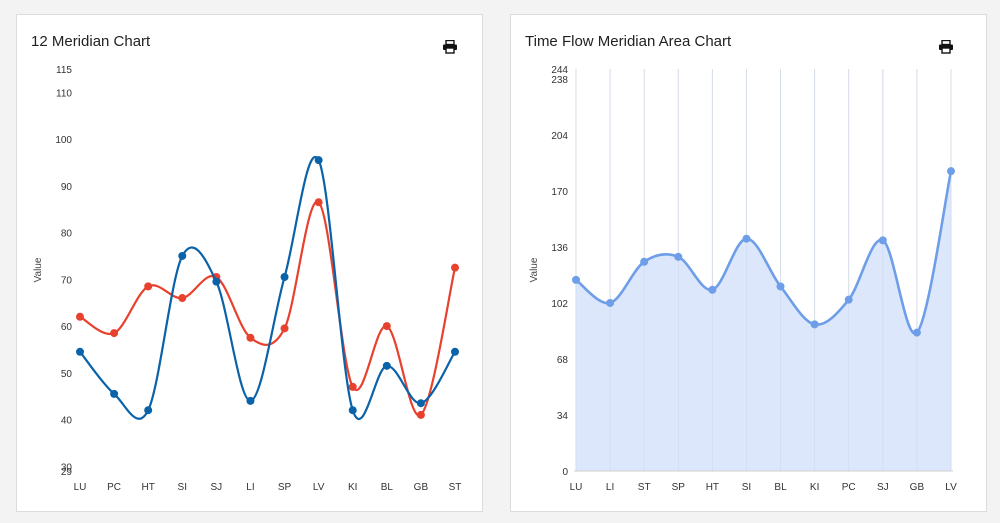 This screenshot has height=523, width=1000. Describe the element at coordinates (91, 41) in the screenshot. I see `chart-title: 12 Meridian Chart` at that location.